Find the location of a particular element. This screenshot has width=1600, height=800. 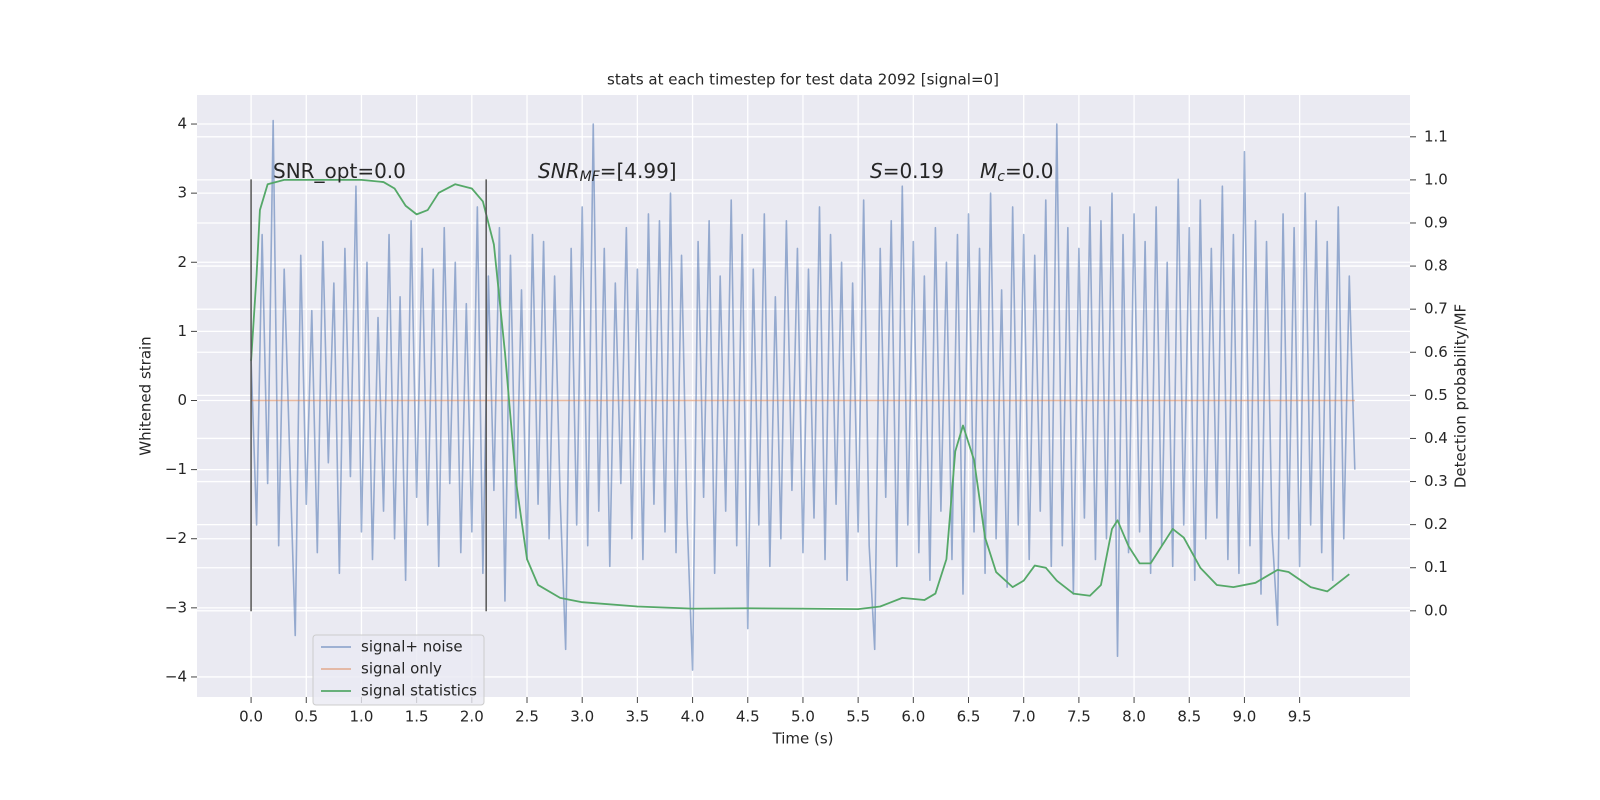

legend-box is located at coordinates (398, 670).